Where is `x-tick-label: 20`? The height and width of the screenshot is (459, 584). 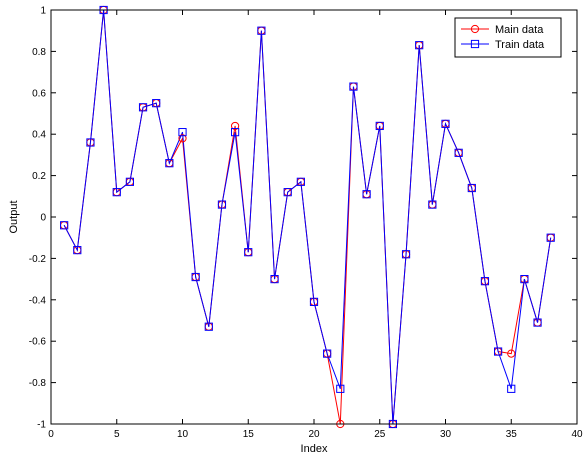 x-tick-label: 20 is located at coordinates (314, 434).